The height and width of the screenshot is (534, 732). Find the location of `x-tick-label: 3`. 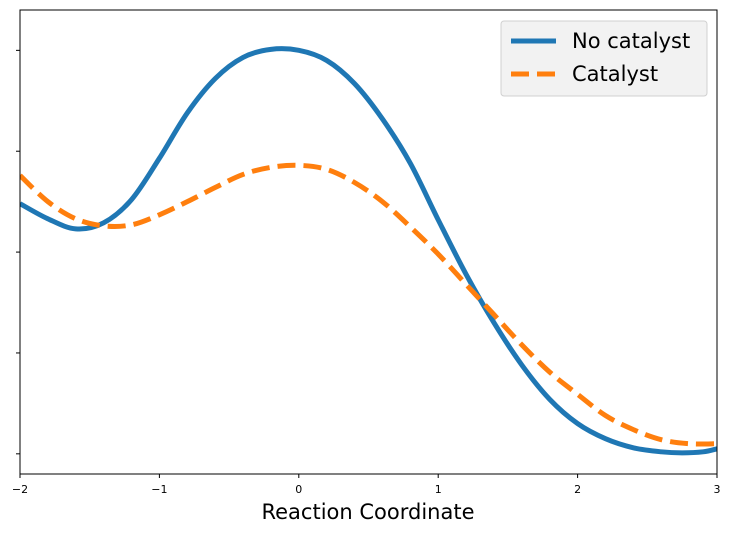

x-tick-label: 3 is located at coordinates (717, 489).